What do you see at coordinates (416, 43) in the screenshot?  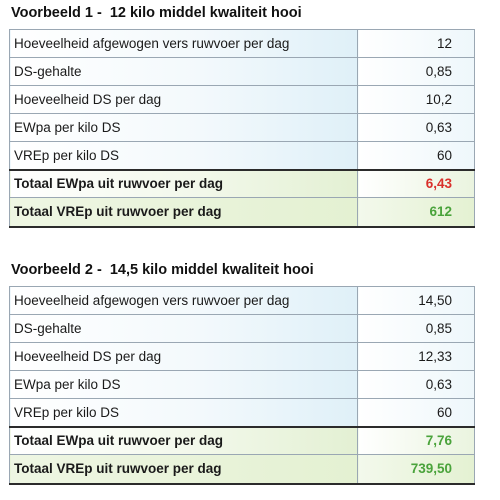 I see `row-value: 12` at bounding box center [416, 43].